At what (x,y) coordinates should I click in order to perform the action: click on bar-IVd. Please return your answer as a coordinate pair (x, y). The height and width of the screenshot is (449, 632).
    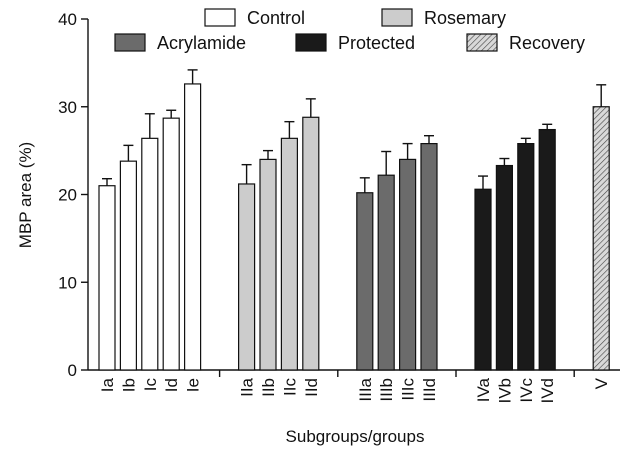
    Looking at the image, I should click on (547, 249).